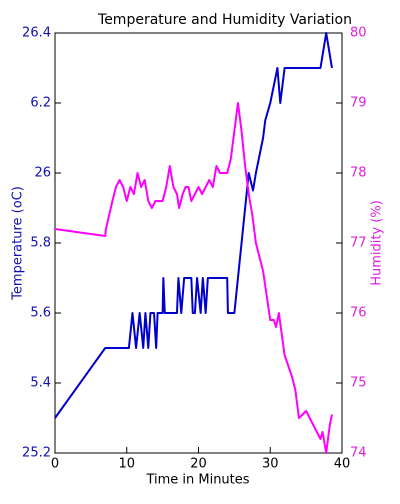 The image size is (400, 504). I want to click on y2-tick-label: 78, so click(358, 173).